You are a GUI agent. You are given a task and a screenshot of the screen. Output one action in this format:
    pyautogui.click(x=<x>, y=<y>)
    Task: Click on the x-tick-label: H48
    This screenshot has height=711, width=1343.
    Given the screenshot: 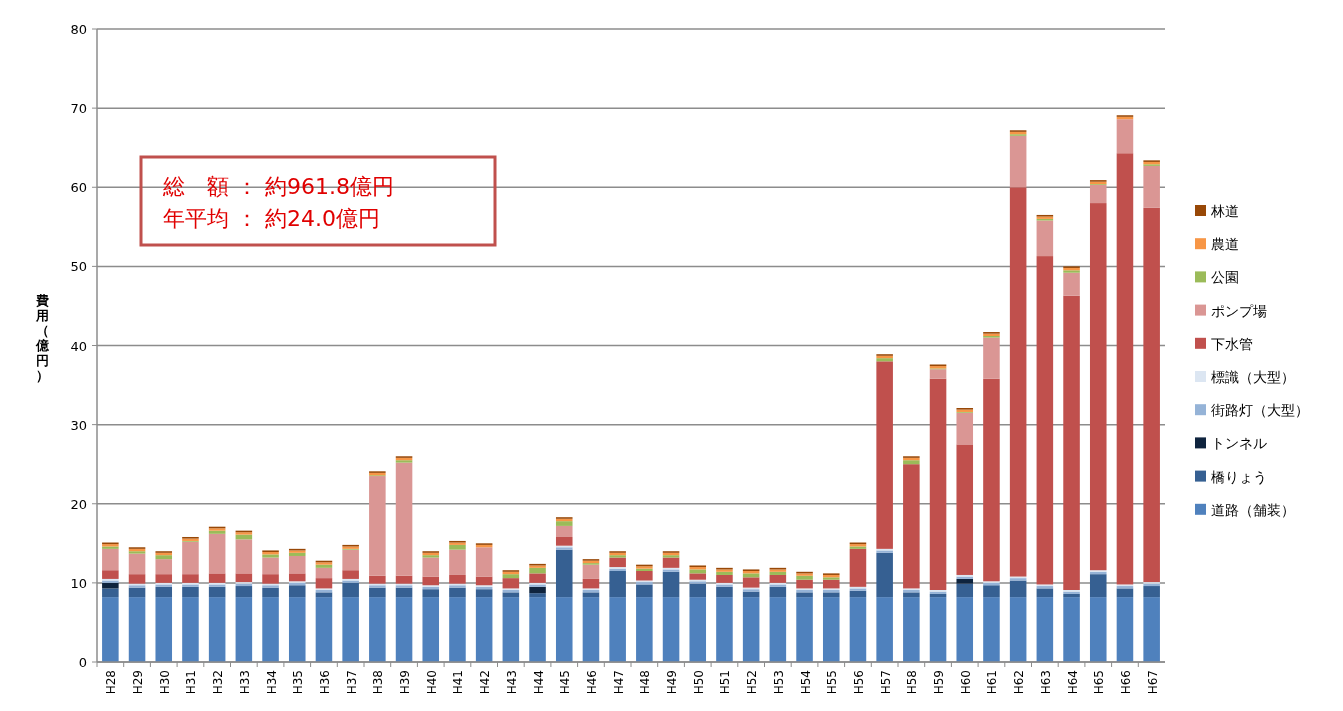 What is the action you would take?
    pyautogui.click(x=645, y=682)
    